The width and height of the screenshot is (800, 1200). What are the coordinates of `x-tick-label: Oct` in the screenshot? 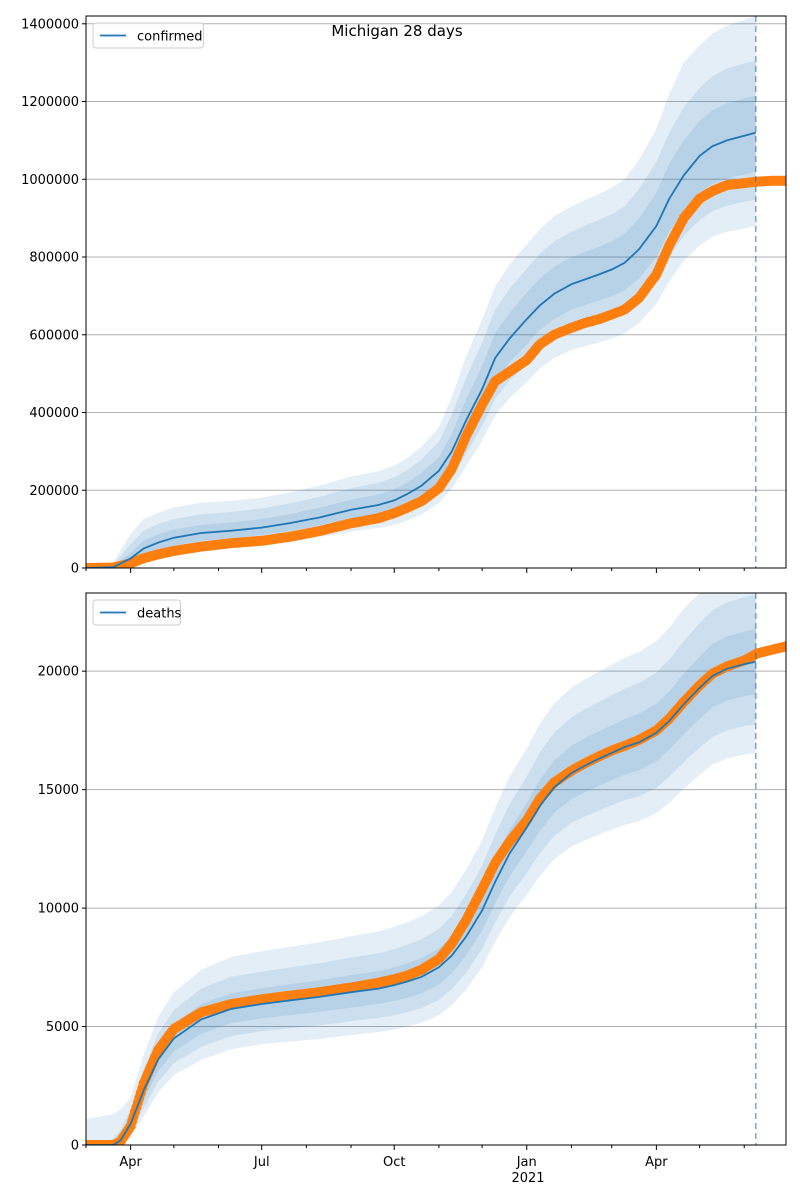 It's located at (394, 1162).